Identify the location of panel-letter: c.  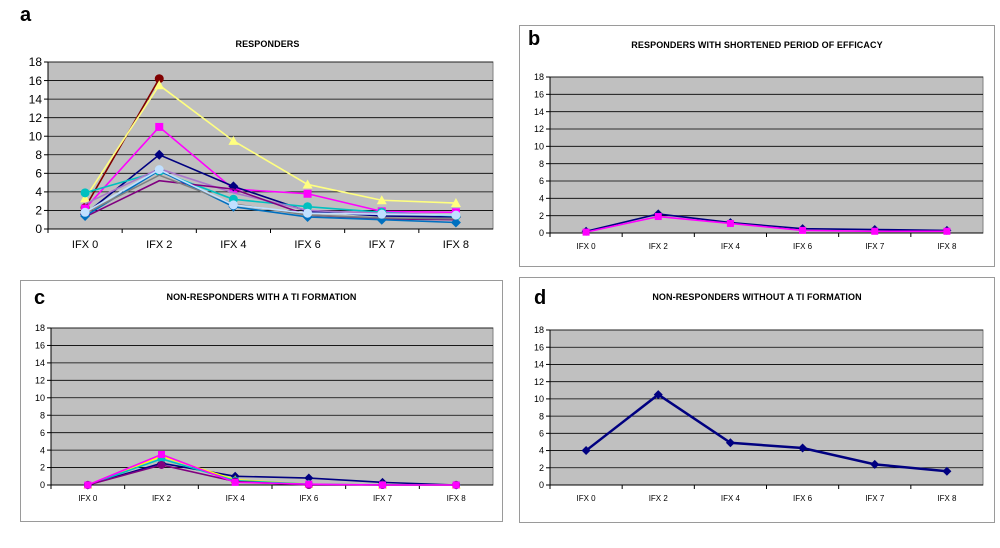
(40, 298).